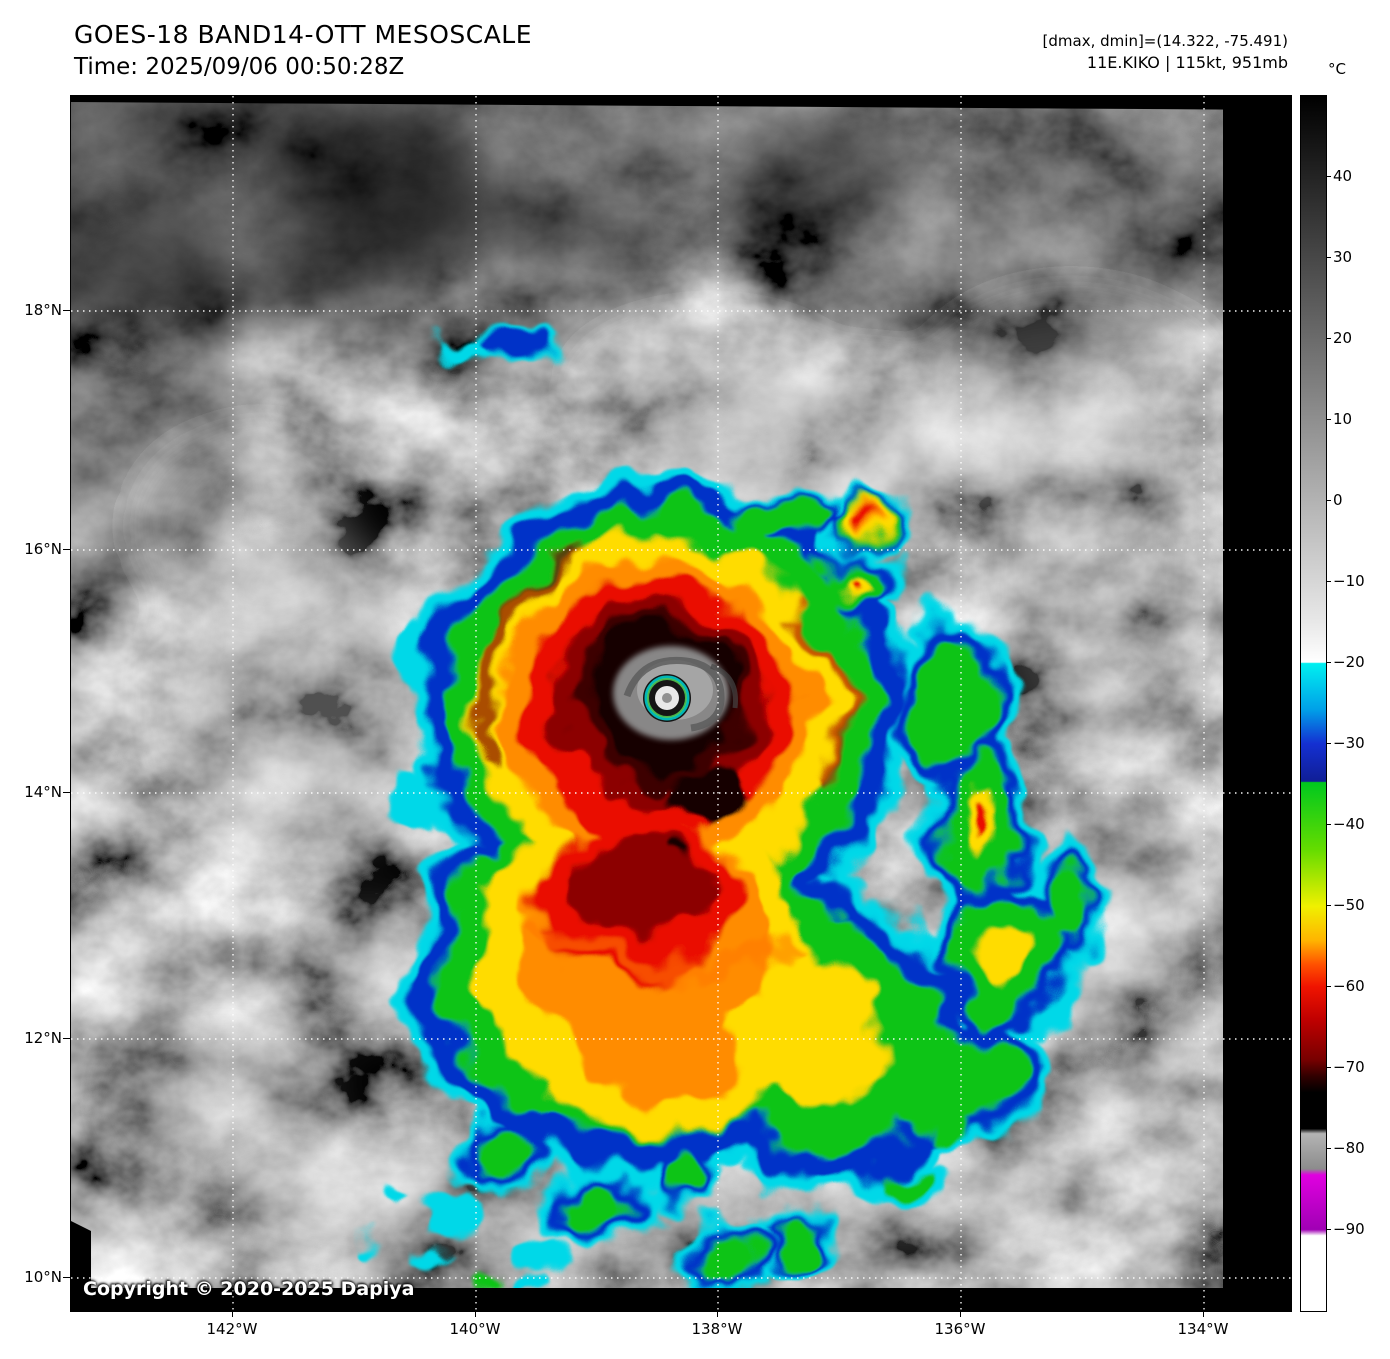 The image size is (1390, 1359). Describe the element at coordinates (1203, 1329) in the screenshot. I see `lon-label: 134°W` at that location.